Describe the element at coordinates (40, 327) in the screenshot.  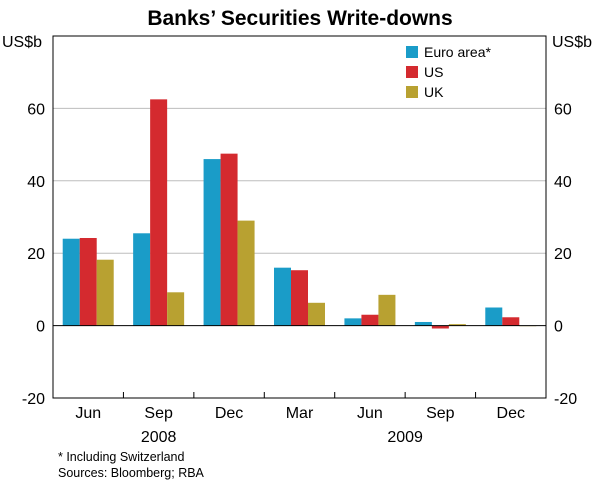
I see `y-tick-label-left: 0` at that location.